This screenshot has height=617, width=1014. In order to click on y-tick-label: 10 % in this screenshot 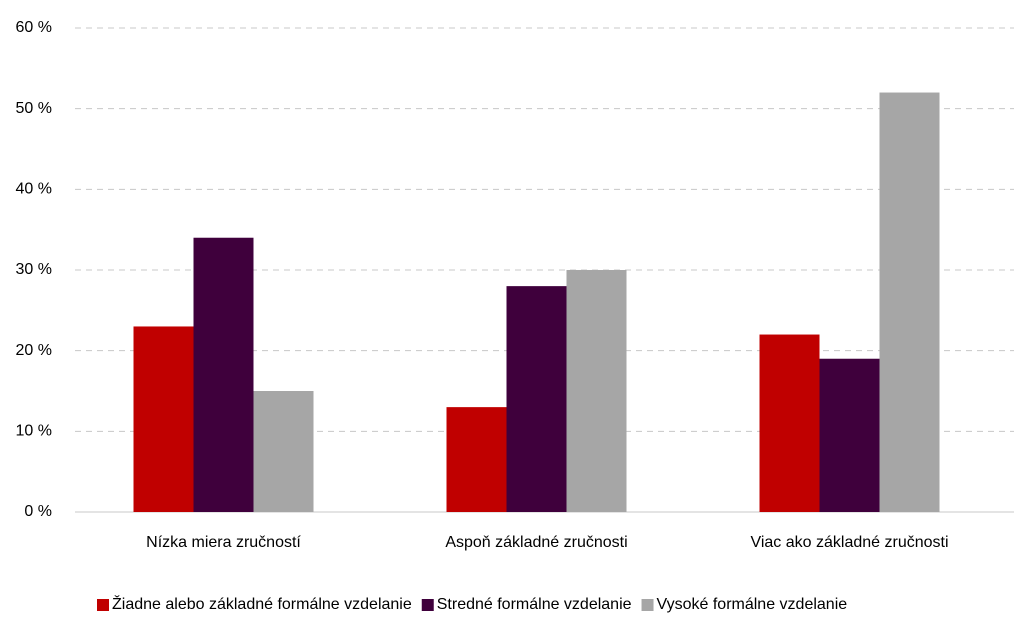, I will do `click(34, 431)`.